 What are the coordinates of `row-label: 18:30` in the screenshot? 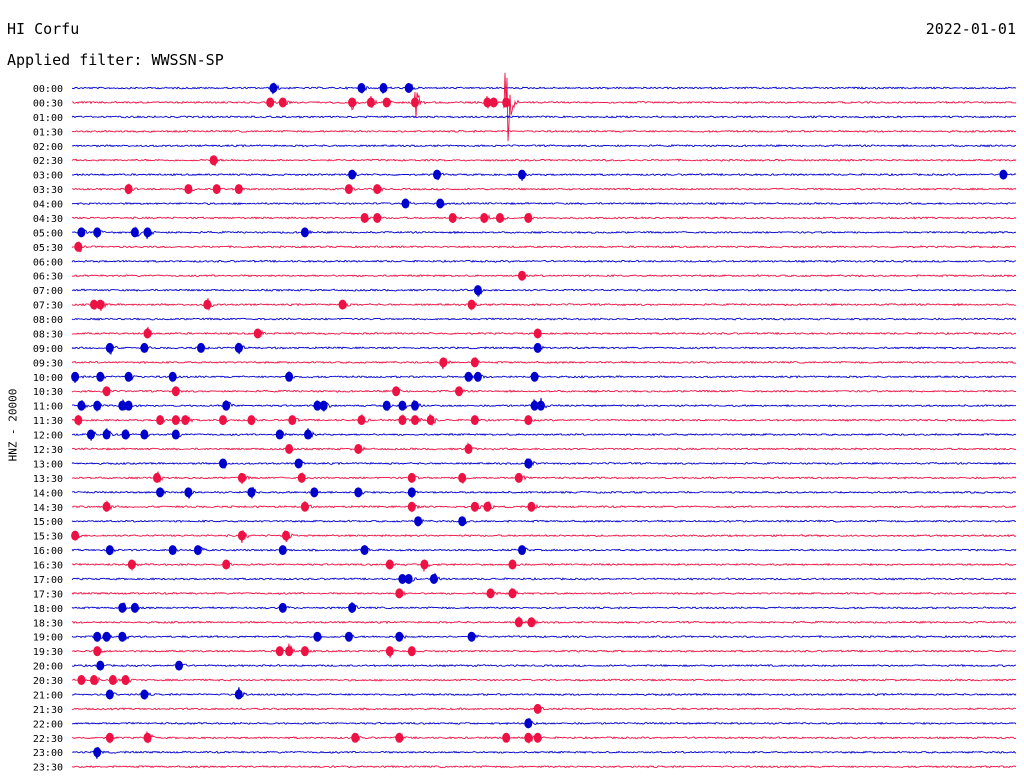 It's located at (48, 623).